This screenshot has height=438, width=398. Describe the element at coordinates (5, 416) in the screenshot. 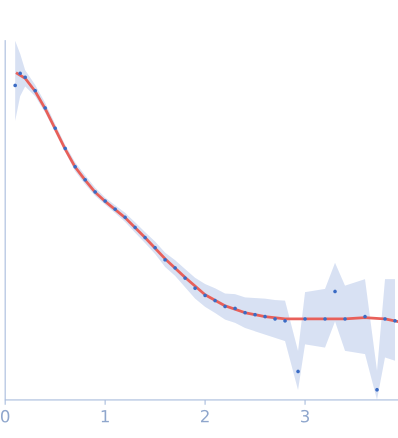

I see `x-tick-label: 0` at that location.